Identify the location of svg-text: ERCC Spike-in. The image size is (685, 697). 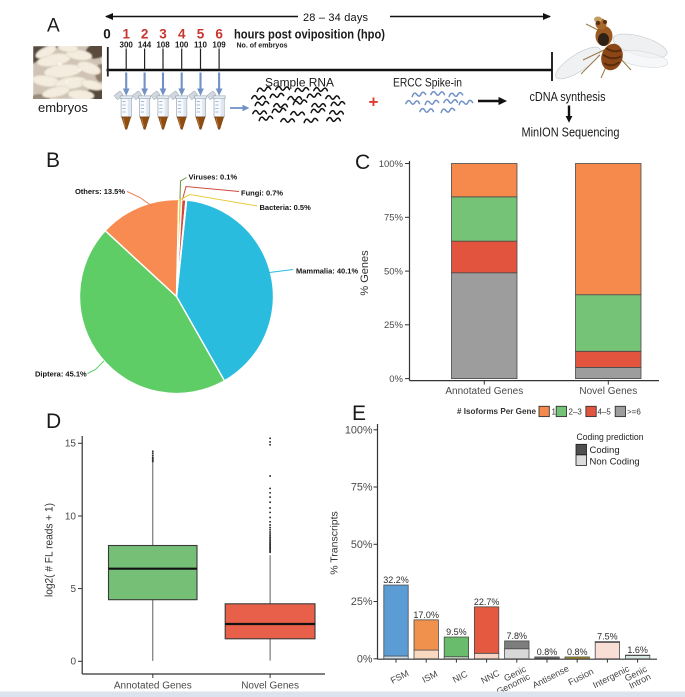
(427, 83).